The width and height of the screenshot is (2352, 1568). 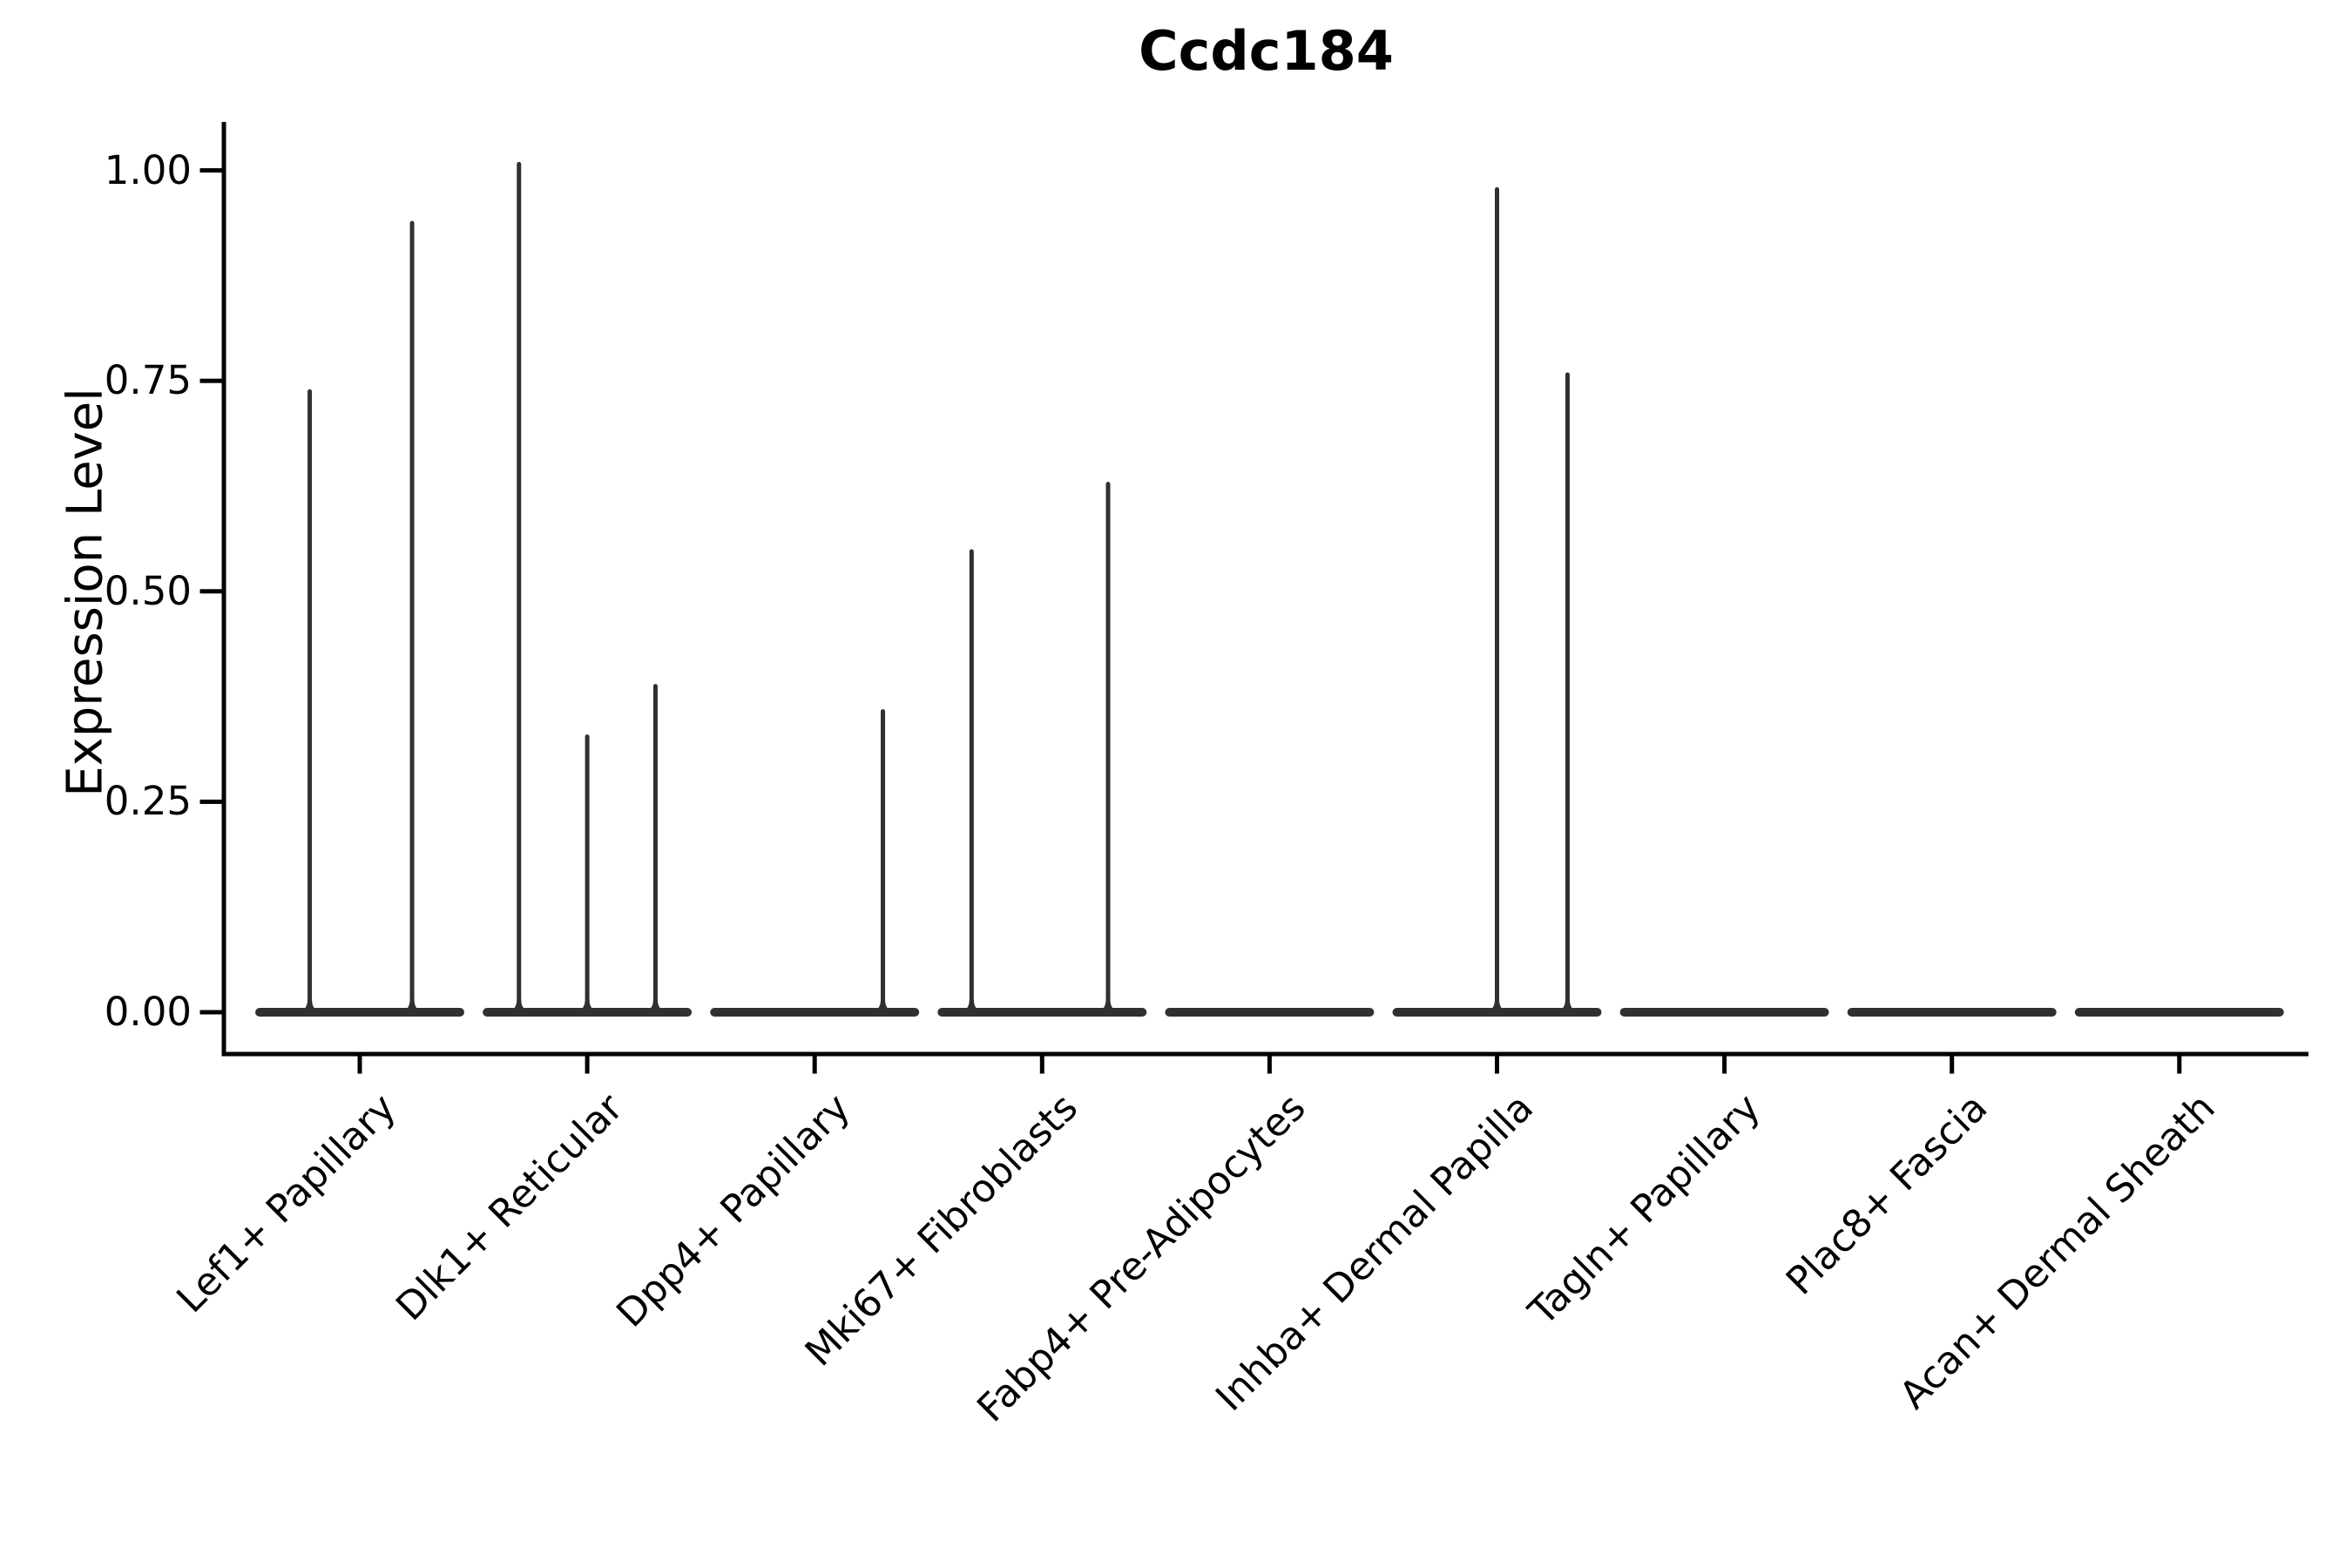 What do you see at coordinates (148, 380) in the screenshot?
I see `y-tick-label: 0.75` at bounding box center [148, 380].